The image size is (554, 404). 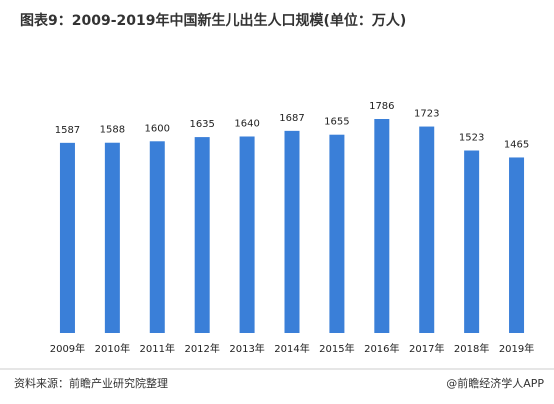 I want to click on x-tick-label: 2017年, so click(x=426, y=348).